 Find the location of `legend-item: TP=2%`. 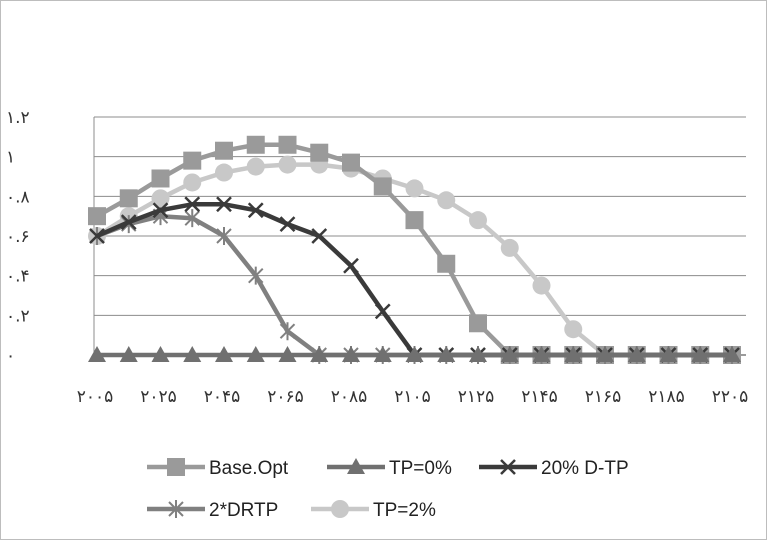

legend-item: TP=2% is located at coordinates (373, 510).